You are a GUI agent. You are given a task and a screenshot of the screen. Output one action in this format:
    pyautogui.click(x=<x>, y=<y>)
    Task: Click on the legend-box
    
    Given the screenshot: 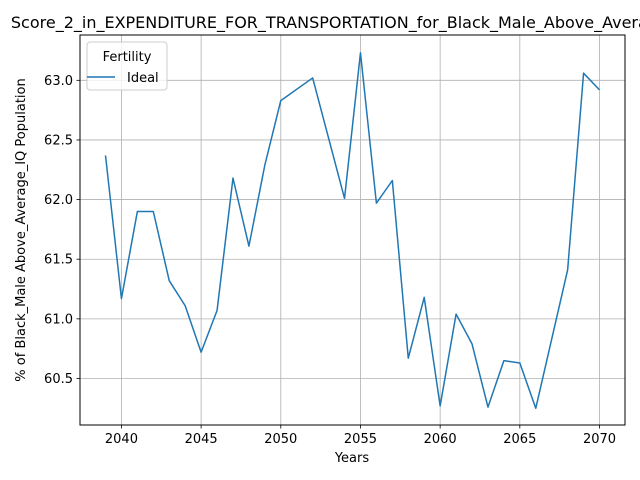 What is the action you would take?
    pyautogui.click(x=127, y=66)
    